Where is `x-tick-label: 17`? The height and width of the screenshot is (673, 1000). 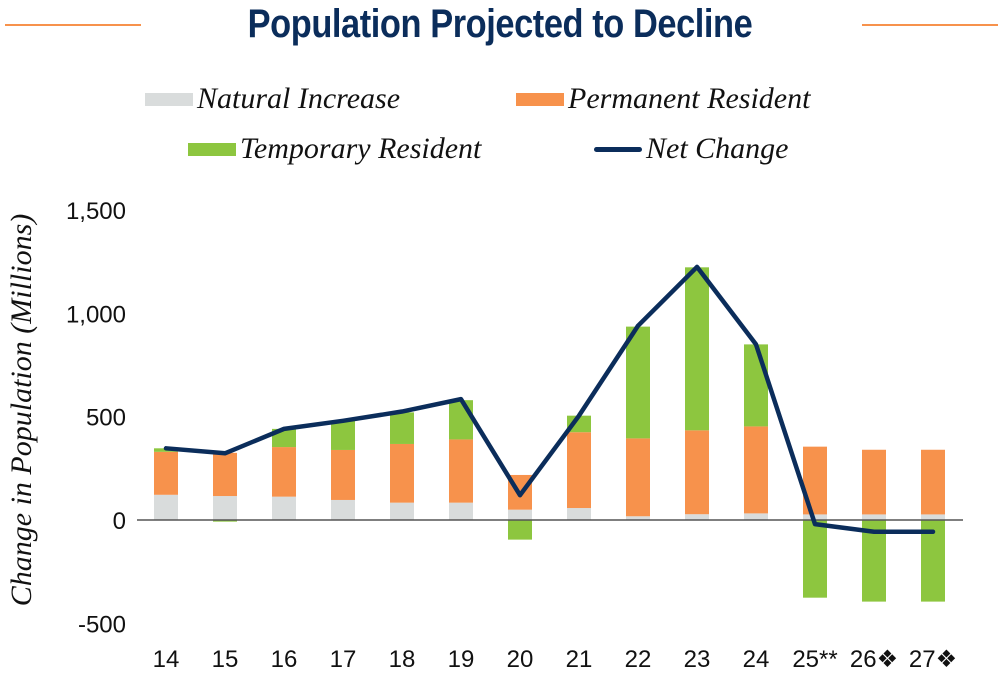
x-tick-label: 17 is located at coordinates (343, 659).